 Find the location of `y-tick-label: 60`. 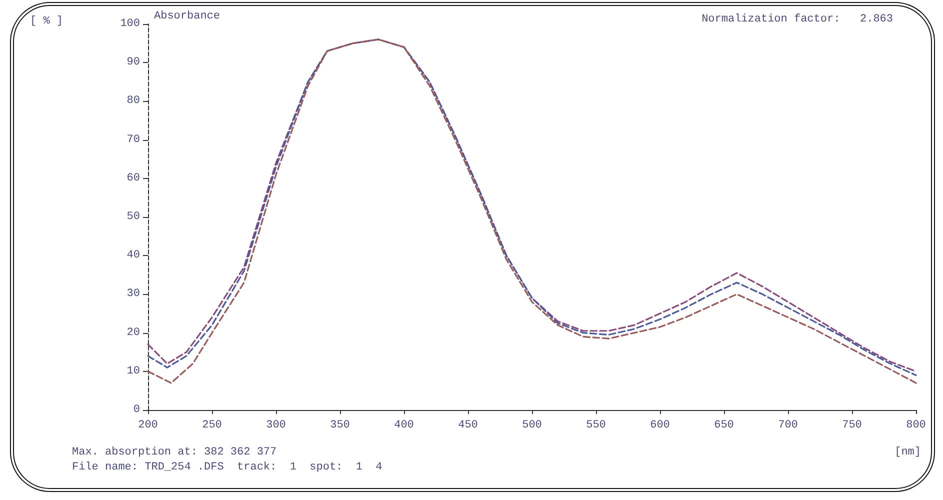

y-tick-label: 60 is located at coordinates (133, 178).